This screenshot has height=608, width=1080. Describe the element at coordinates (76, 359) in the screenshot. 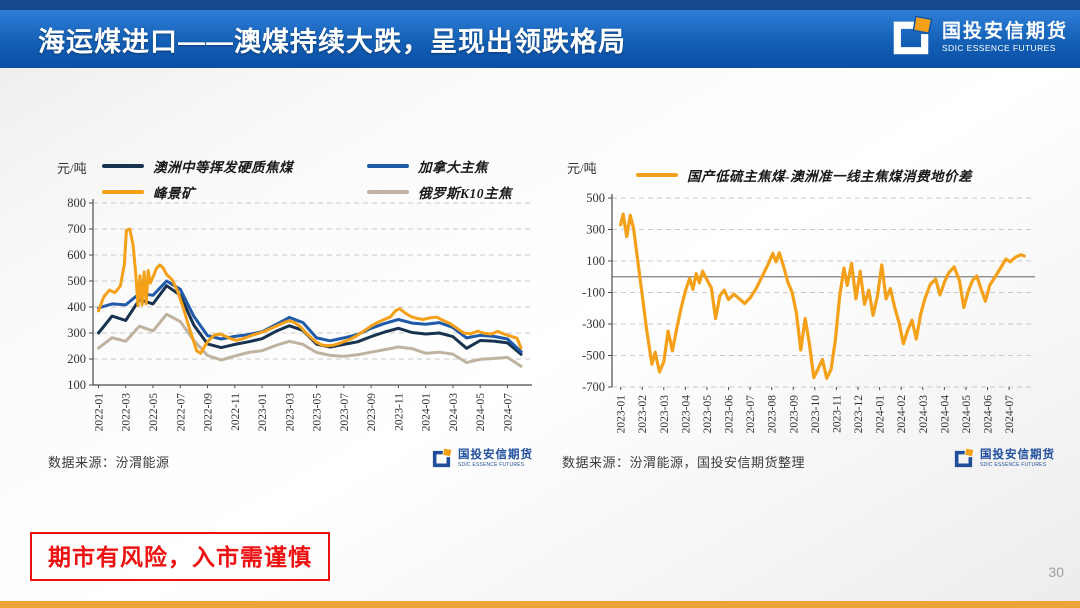

I see `svg-text: 200` at that location.